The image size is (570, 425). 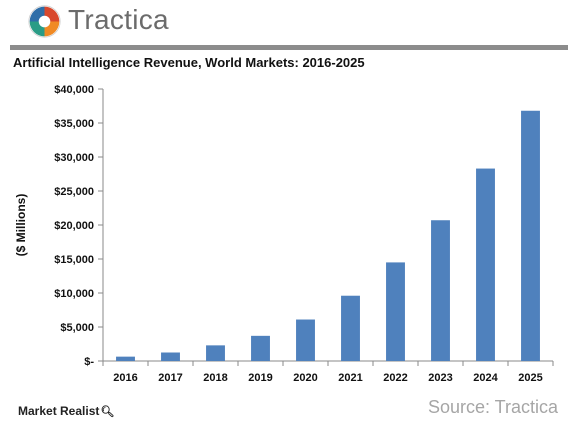 I want to click on tractica-pinwheel-icon, so click(x=44, y=21).